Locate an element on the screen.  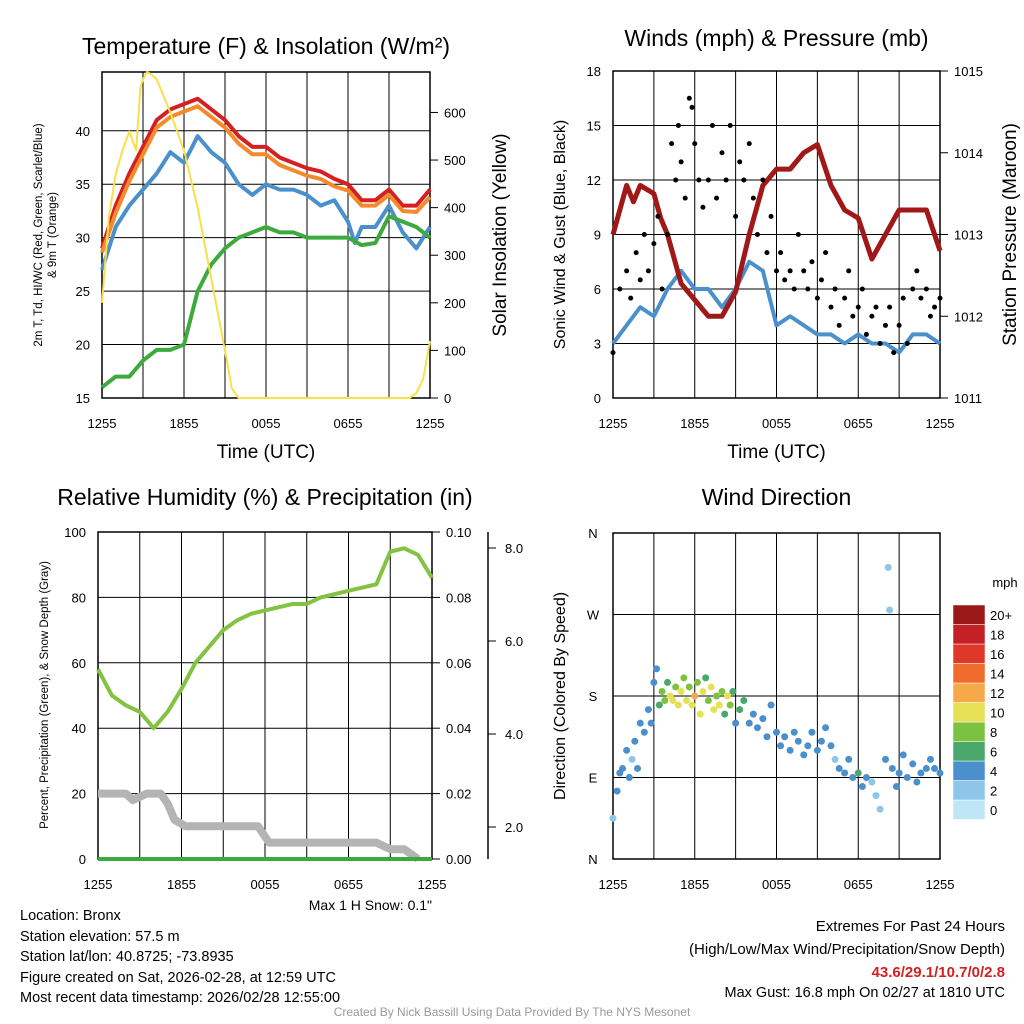
colorbar-title: mph is located at coordinates (1004, 582).